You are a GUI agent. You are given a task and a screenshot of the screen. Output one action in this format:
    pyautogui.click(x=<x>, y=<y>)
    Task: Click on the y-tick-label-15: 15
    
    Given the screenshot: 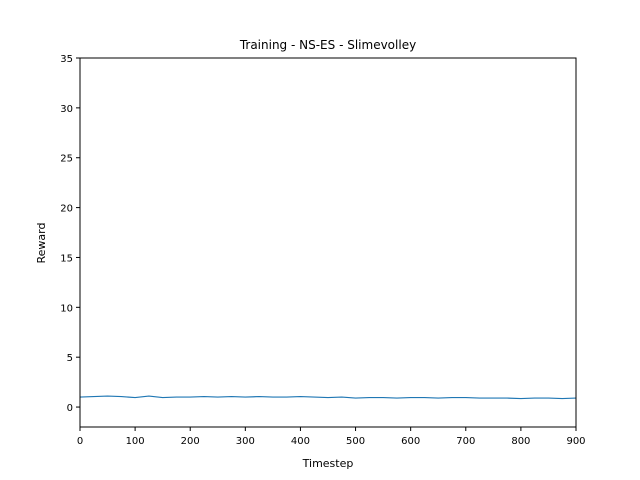 What is the action you would take?
    pyautogui.click(x=66, y=258)
    